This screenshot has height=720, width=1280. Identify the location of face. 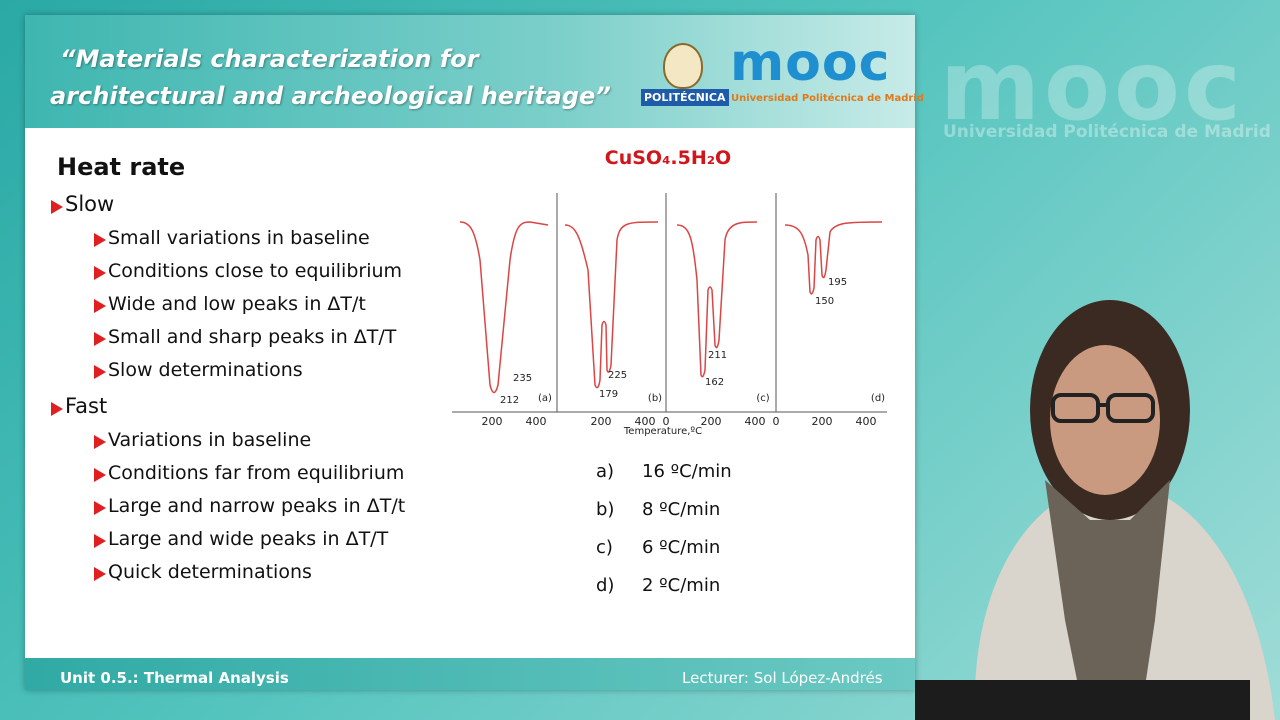
(1105, 420).